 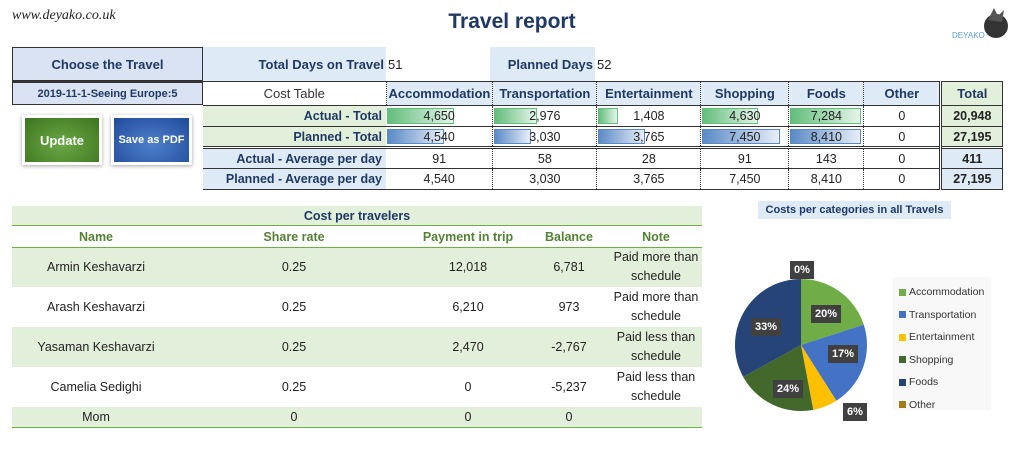 What do you see at coordinates (96, 347) in the screenshot?
I see `traveler-name: Yasaman Keshavarzi` at bounding box center [96, 347].